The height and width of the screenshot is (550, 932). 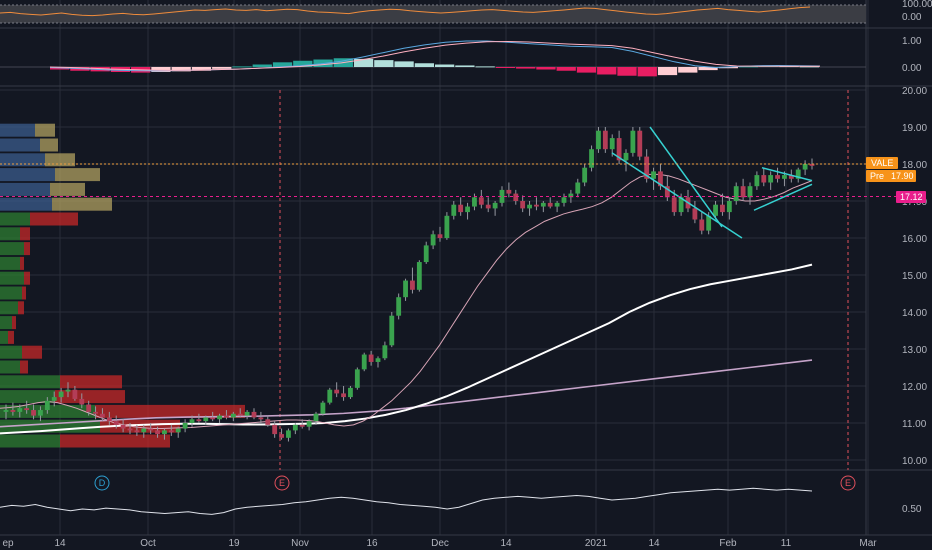 I want to click on event-letter-1: E, so click(x=282, y=483).